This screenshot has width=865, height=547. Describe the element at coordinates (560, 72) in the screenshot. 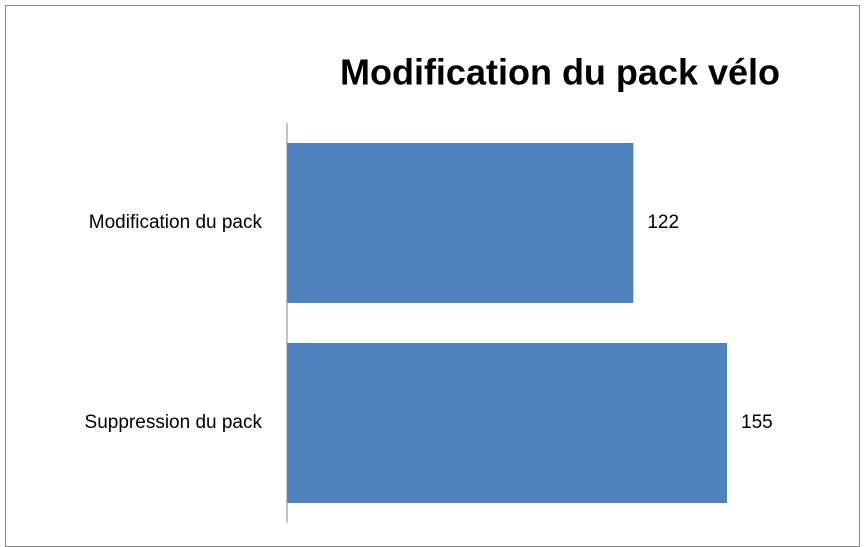

I see `chart-title: Modification du pack vélo` at that location.